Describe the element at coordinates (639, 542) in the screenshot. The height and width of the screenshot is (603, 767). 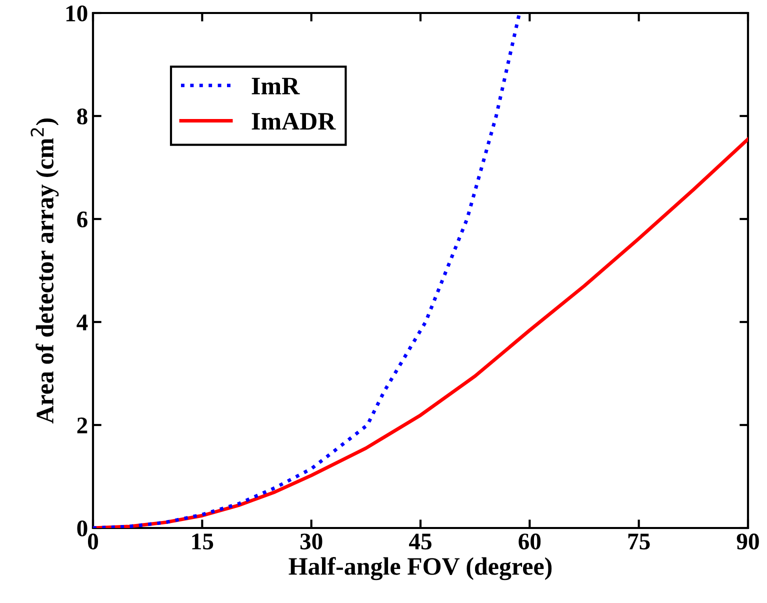
I see `x-tick-label: 75` at that location.